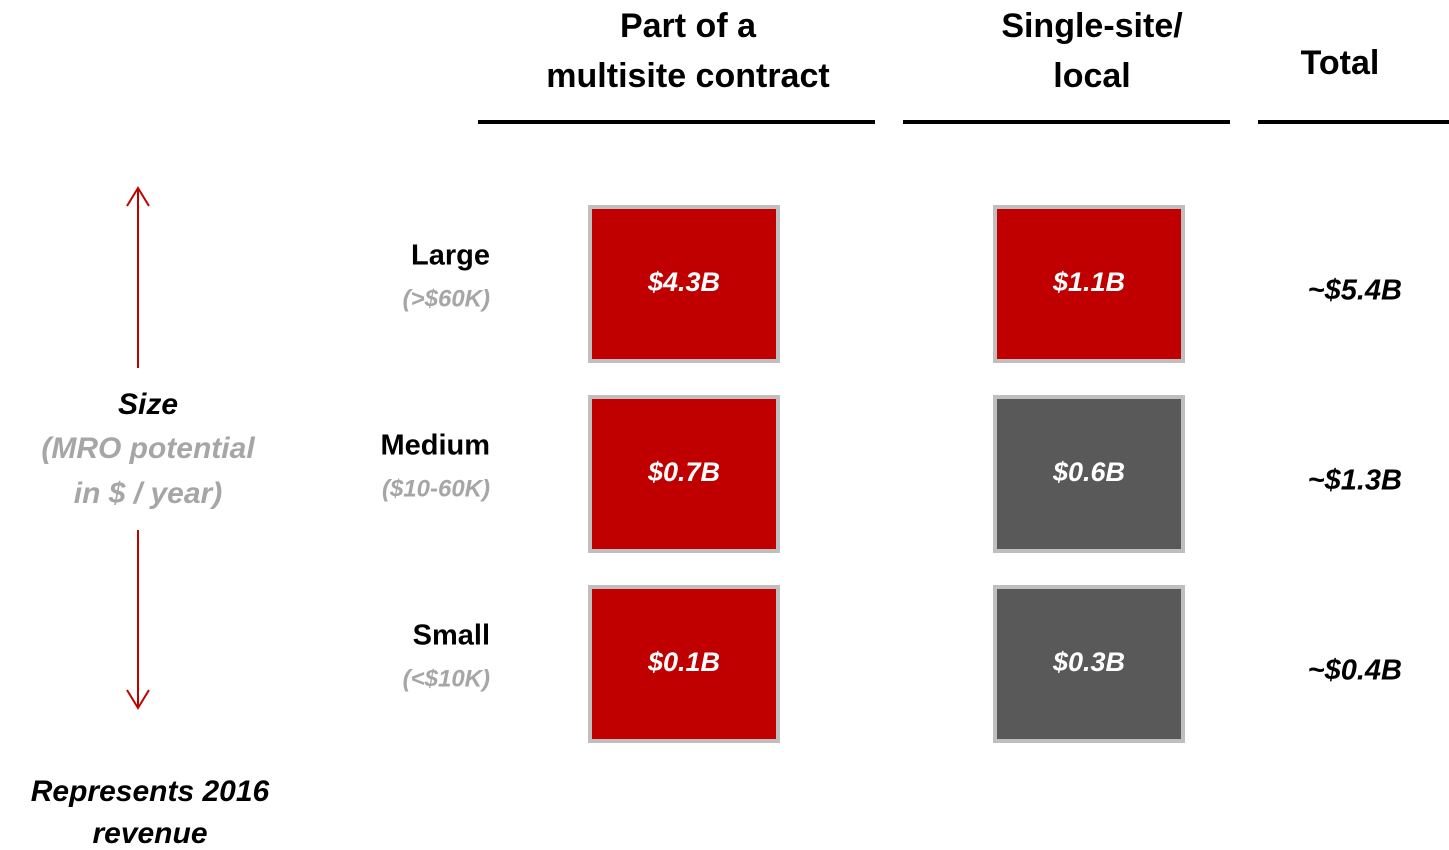 The width and height of the screenshot is (1449, 850). Describe the element at coordinates (687, 76) in the screenshot. I see `column-header: multisite contract` at that location.